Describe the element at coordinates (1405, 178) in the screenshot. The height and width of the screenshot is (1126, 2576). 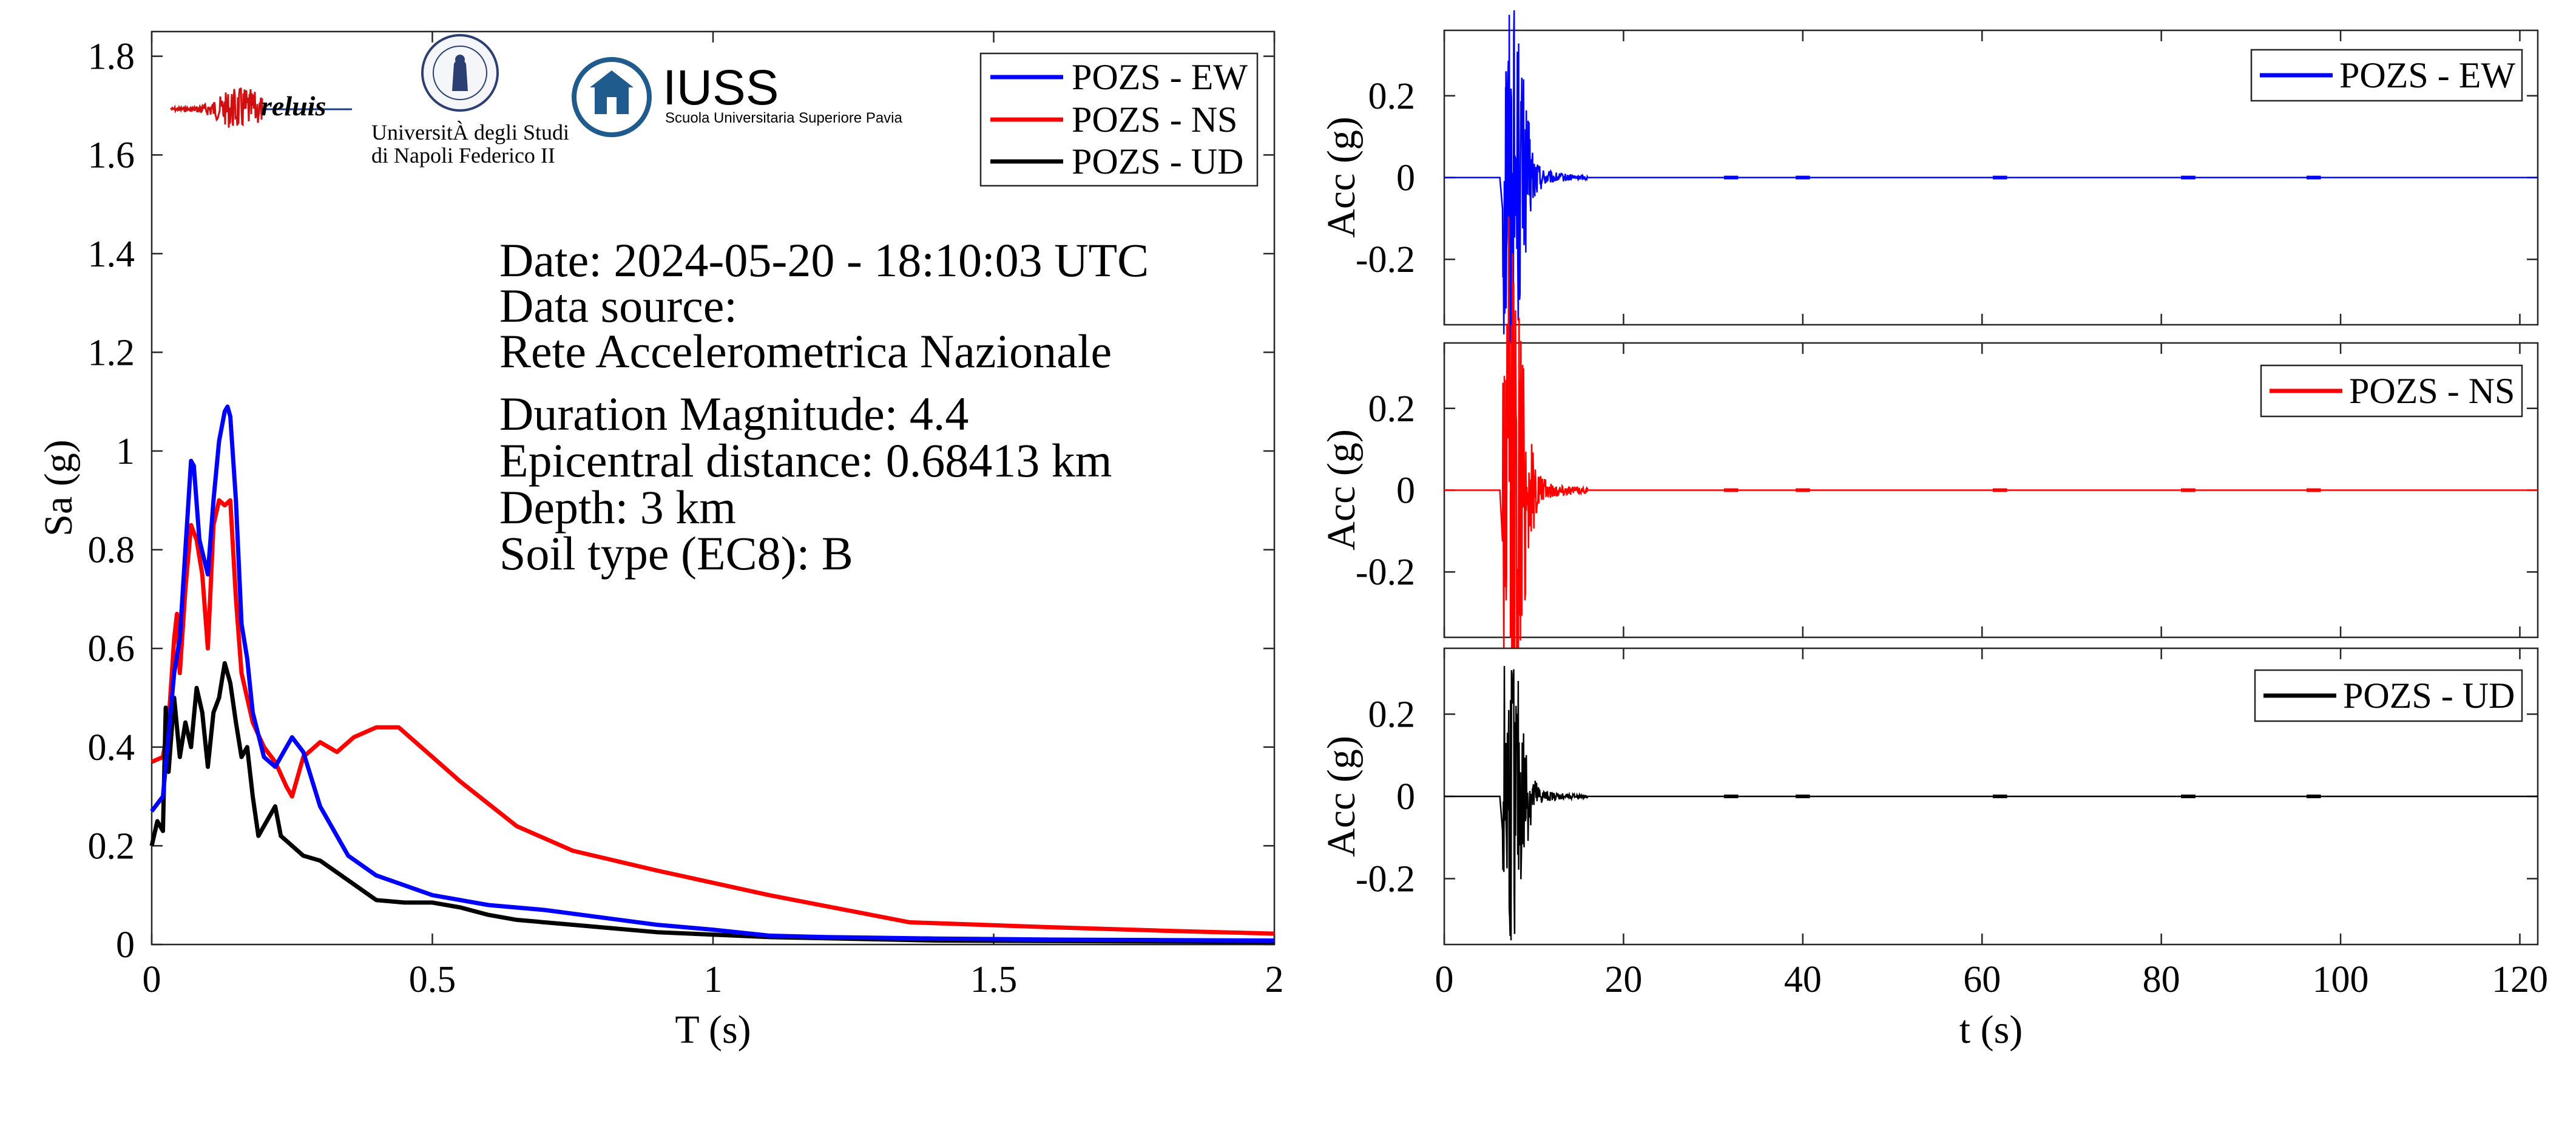
I see `acc-ew-ytick-label: 0` at that location.